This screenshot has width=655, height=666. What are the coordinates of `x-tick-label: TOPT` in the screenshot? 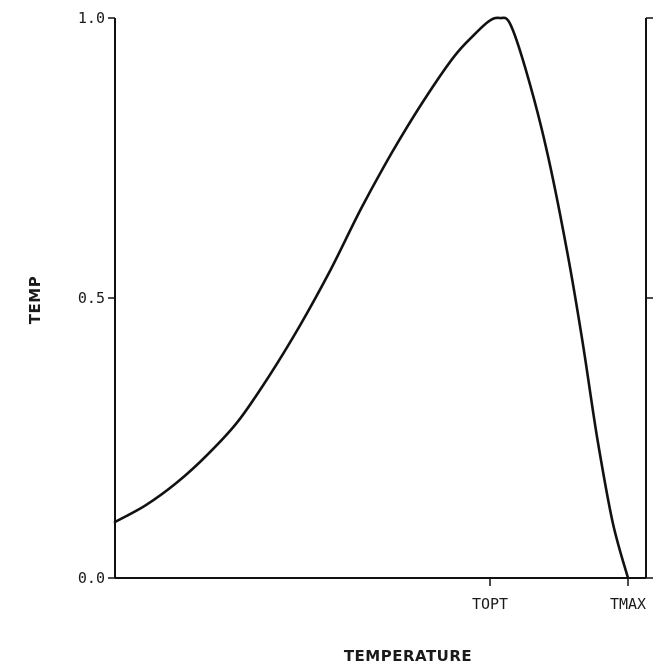 It's located at (490, 604).